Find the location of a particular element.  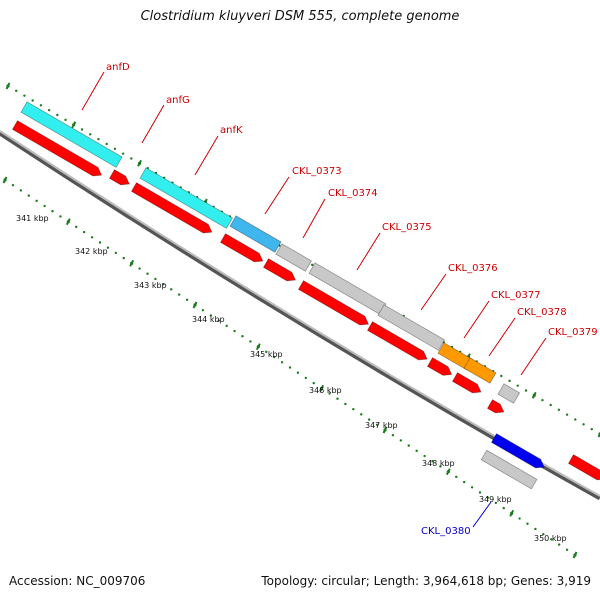

gene-block-anfD is located at coordinates (71, 134).